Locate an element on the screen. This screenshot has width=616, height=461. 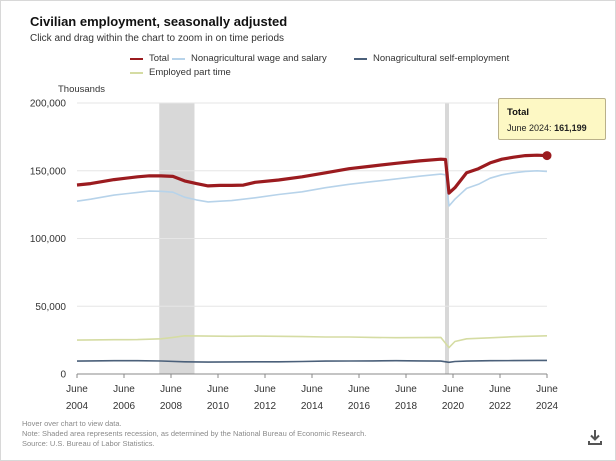
legend-swatch-wage is located at coordinates (178, 58).